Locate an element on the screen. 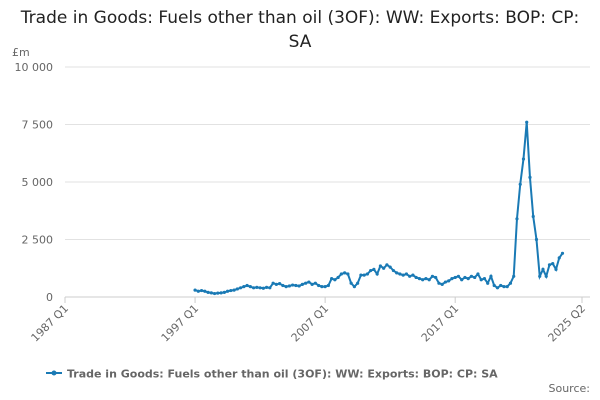 This screenshot has width=600, height=400. x-tick-label: 2017 Q1 is located at coordinates (440, 323).